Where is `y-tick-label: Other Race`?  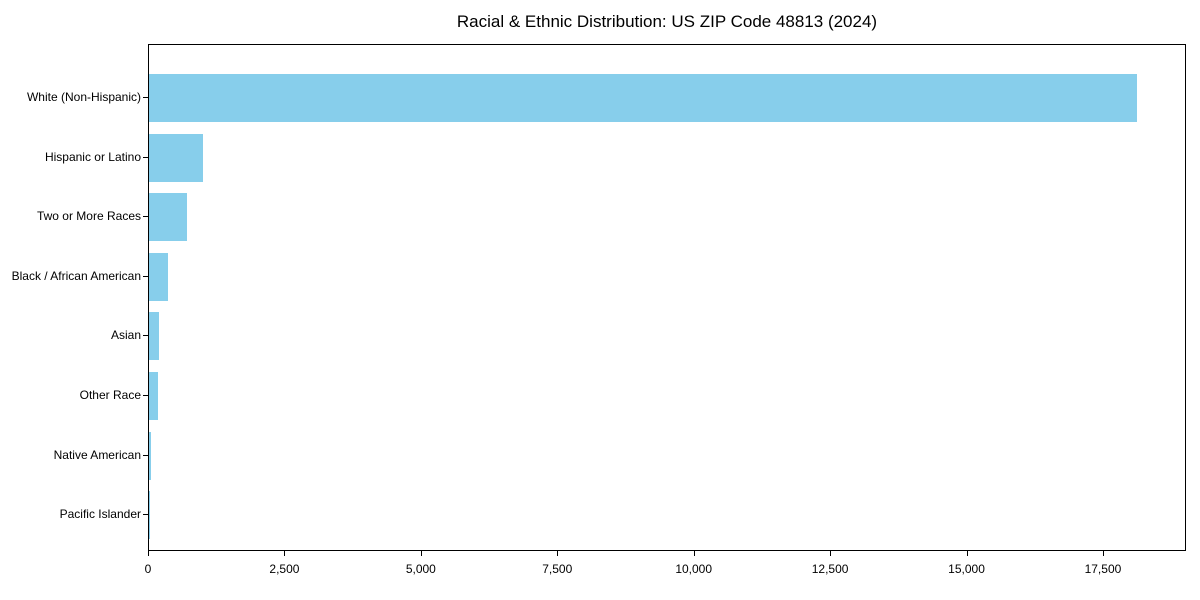
y-tick-label: Other Race is located at coordinates (110, 394).